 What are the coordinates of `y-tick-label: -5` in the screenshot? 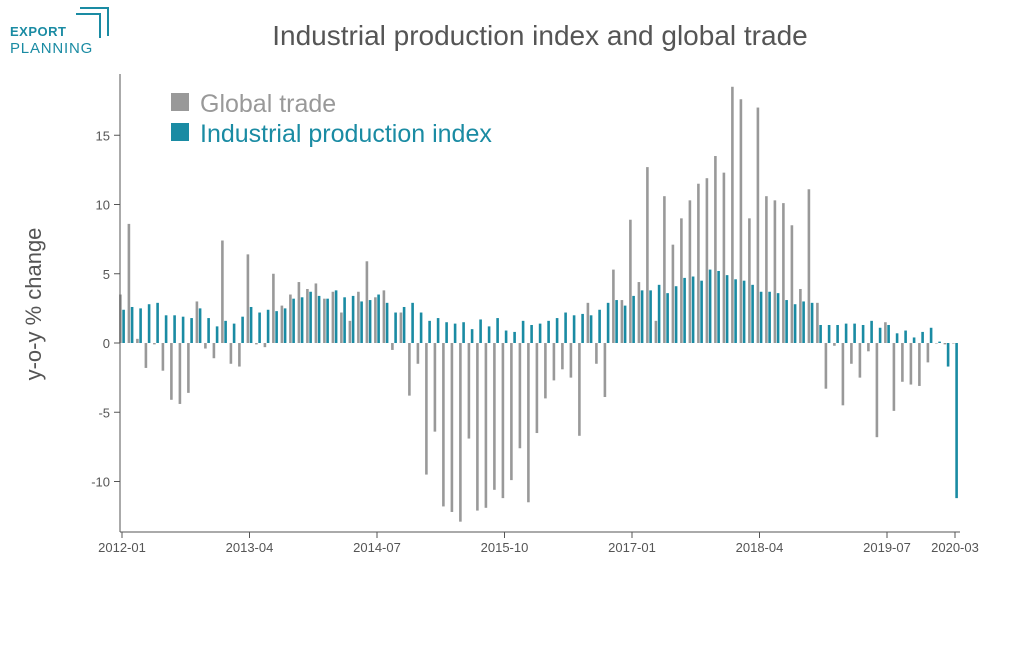 It's located at (104, 412).